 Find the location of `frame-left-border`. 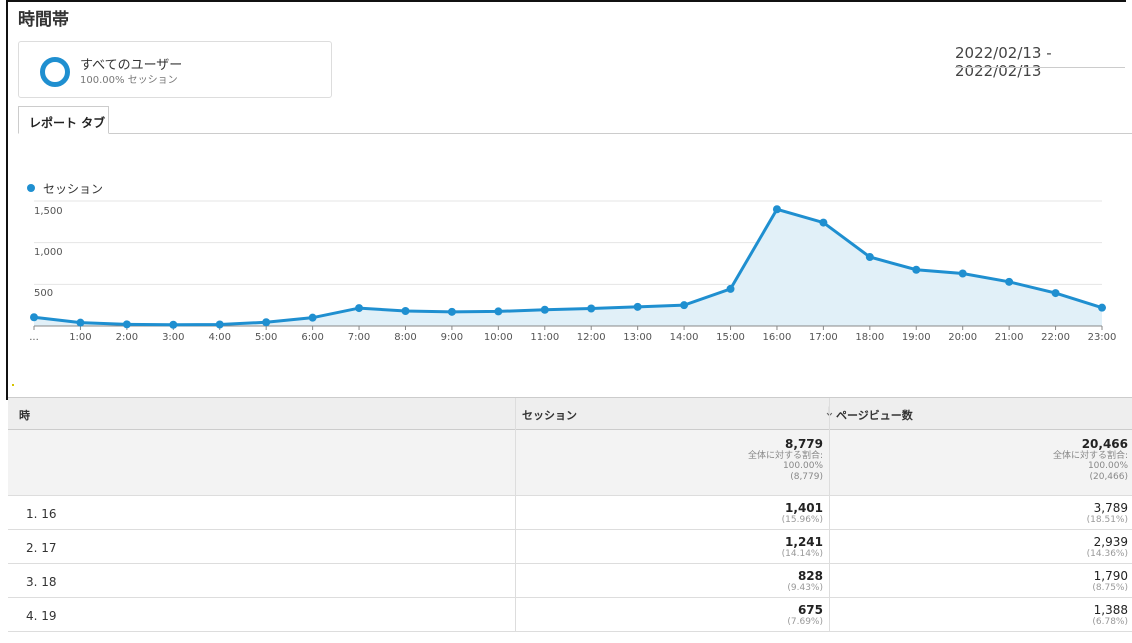

frame-left-border is located at coordinates (7, 200).